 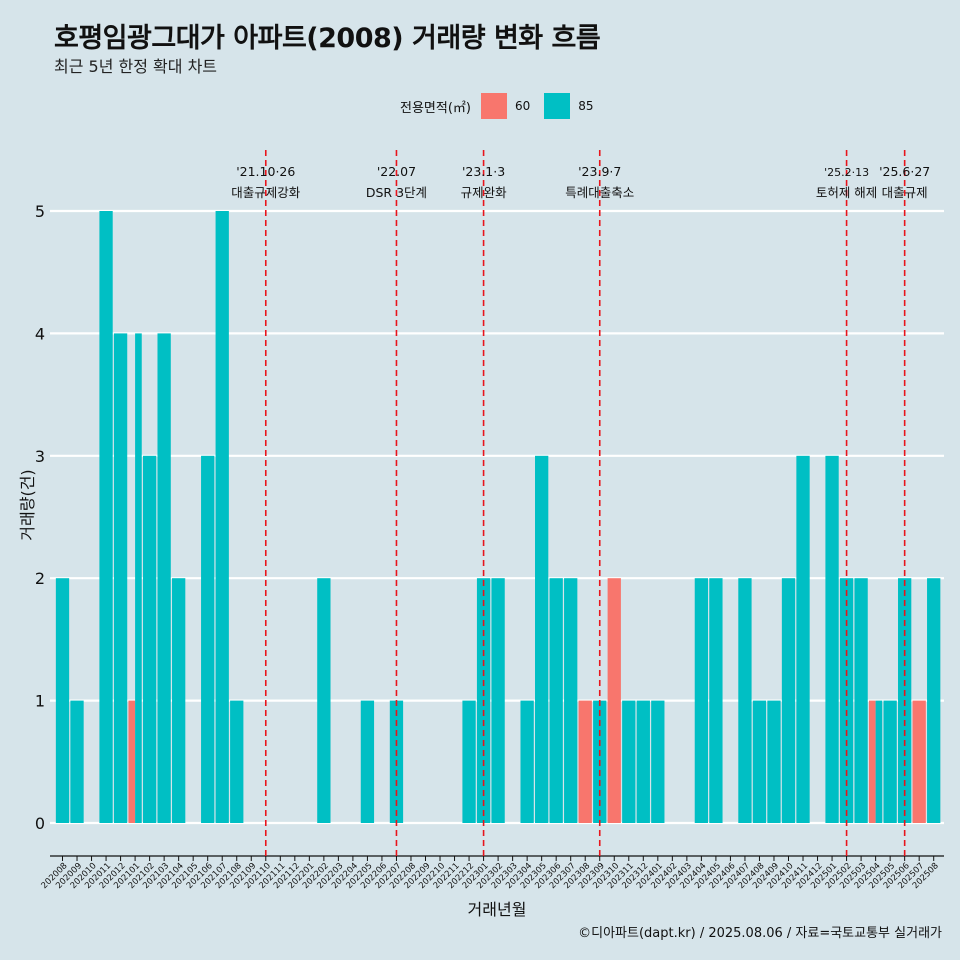 I want to click on legend-label-85: 85, so click(x=586, y=106).